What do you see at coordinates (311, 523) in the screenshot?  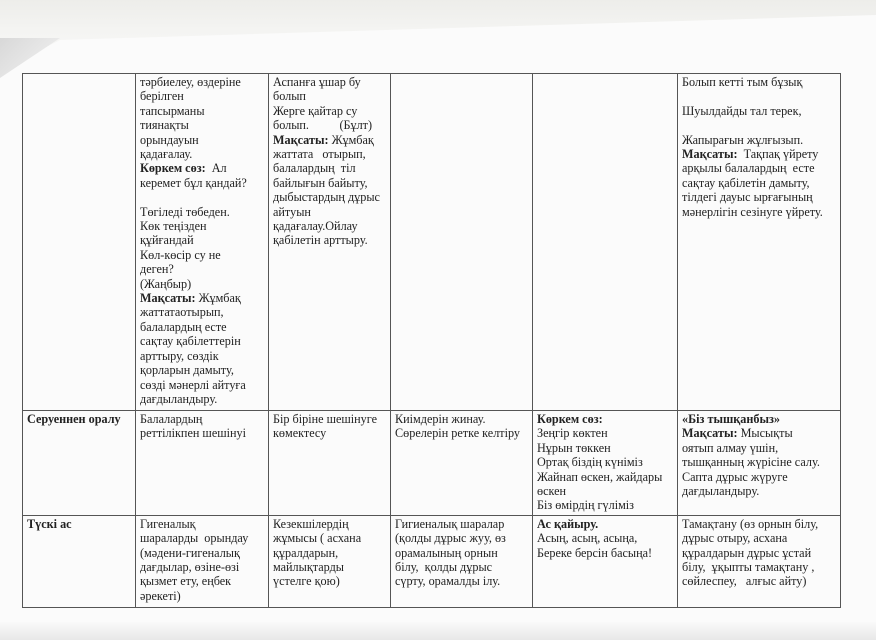 I see `cell-text: Кезекшілердің` at bounding box center [311, 523].